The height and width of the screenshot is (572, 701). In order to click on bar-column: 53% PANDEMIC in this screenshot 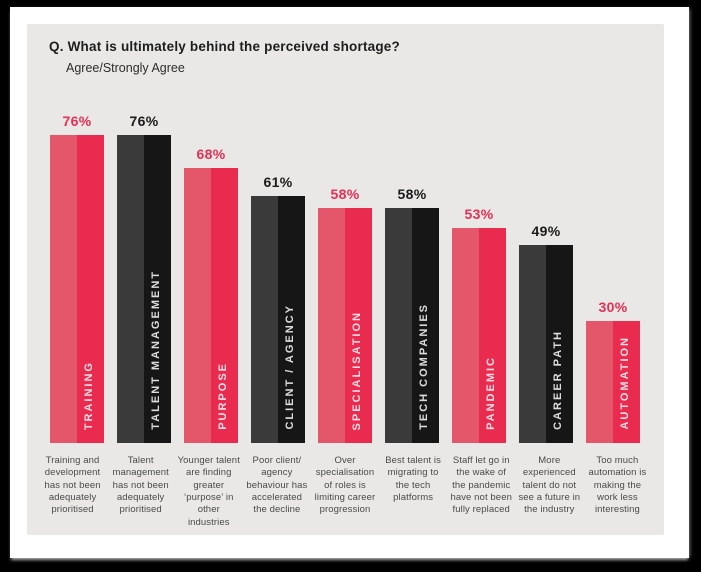, I will do `click(479, 324)`.